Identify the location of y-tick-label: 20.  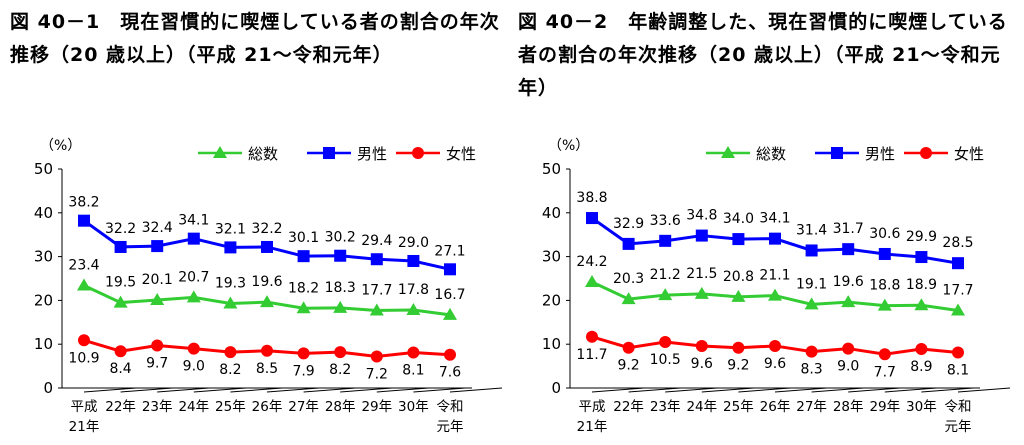
(43, 300).